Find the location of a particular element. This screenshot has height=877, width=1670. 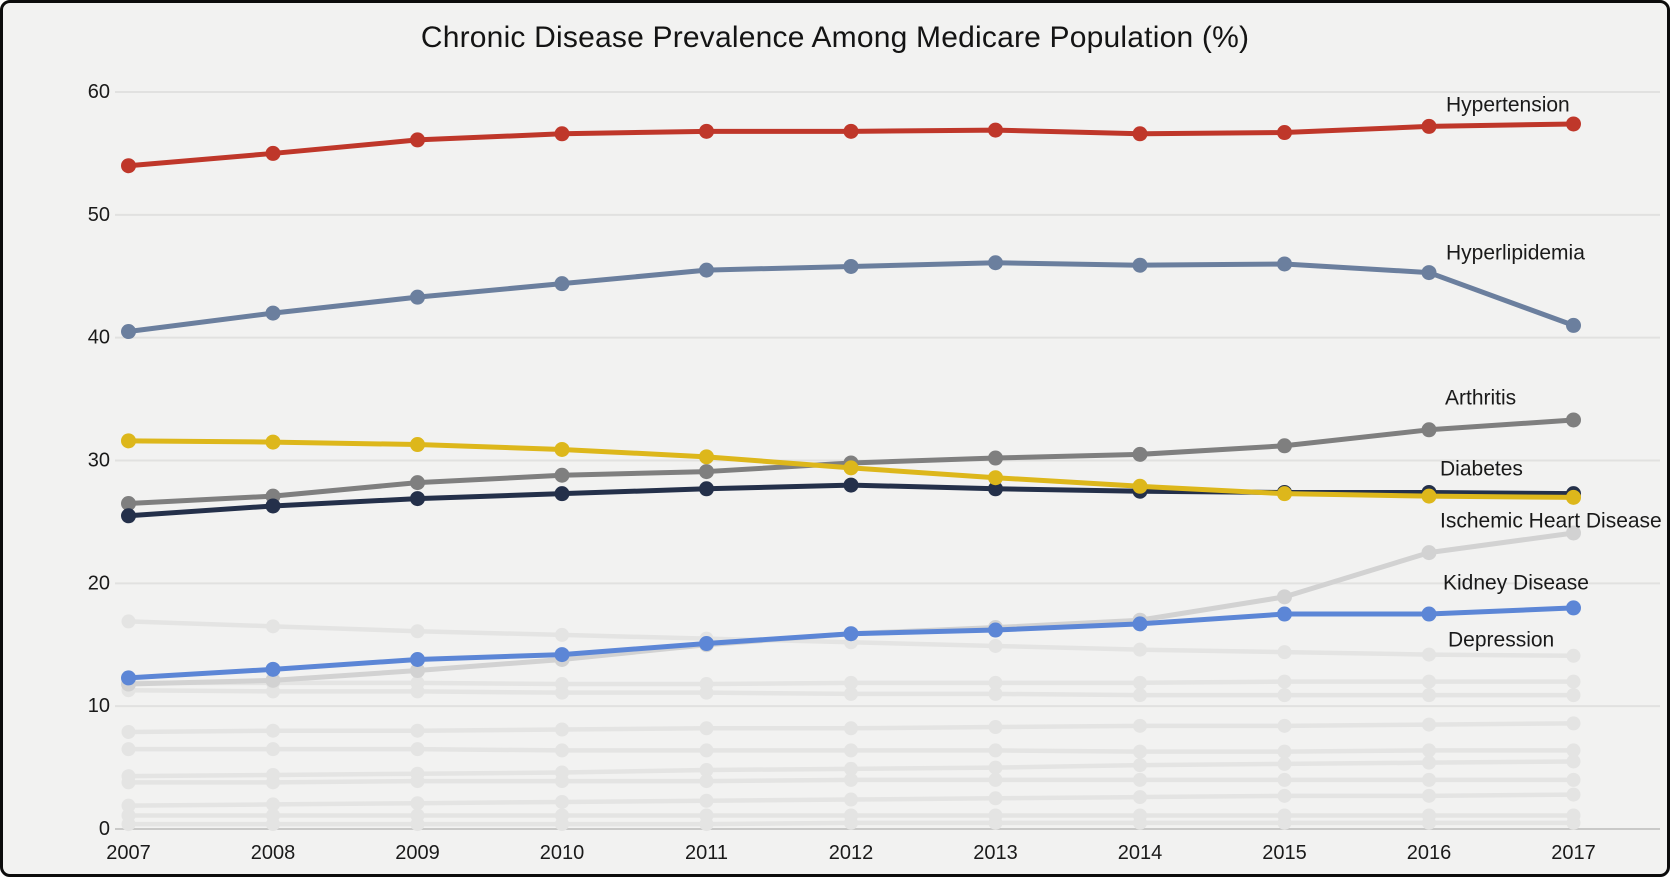

x-tick-label: 2008 is located at coordinates (273, 853).